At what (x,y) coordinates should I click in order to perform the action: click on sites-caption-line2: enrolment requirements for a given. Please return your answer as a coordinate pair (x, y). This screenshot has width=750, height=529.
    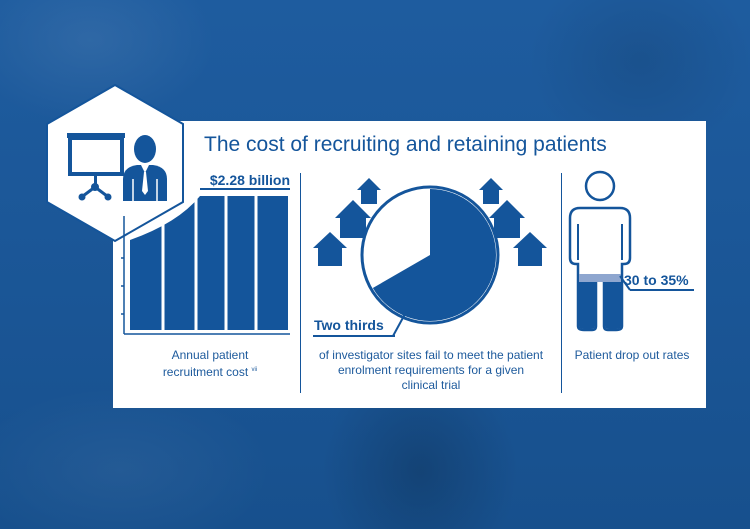
    Looking at the image, I should click on (431, 370).